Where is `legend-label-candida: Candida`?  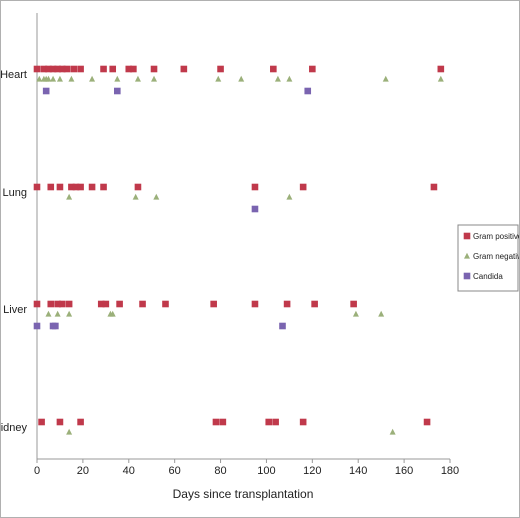
legend-label-candida: Candida is located at coordinates (488, 276).